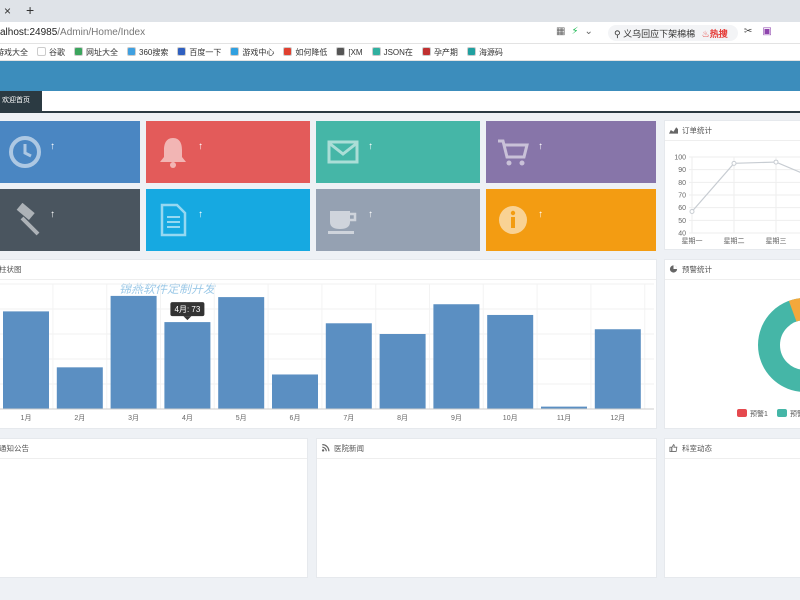 Image resolution: width=800 pixels, height=600 pixels. Describe the element at coordinates (295, 418) in the screenshot. I see `x-tick-label: 6月` at that location.